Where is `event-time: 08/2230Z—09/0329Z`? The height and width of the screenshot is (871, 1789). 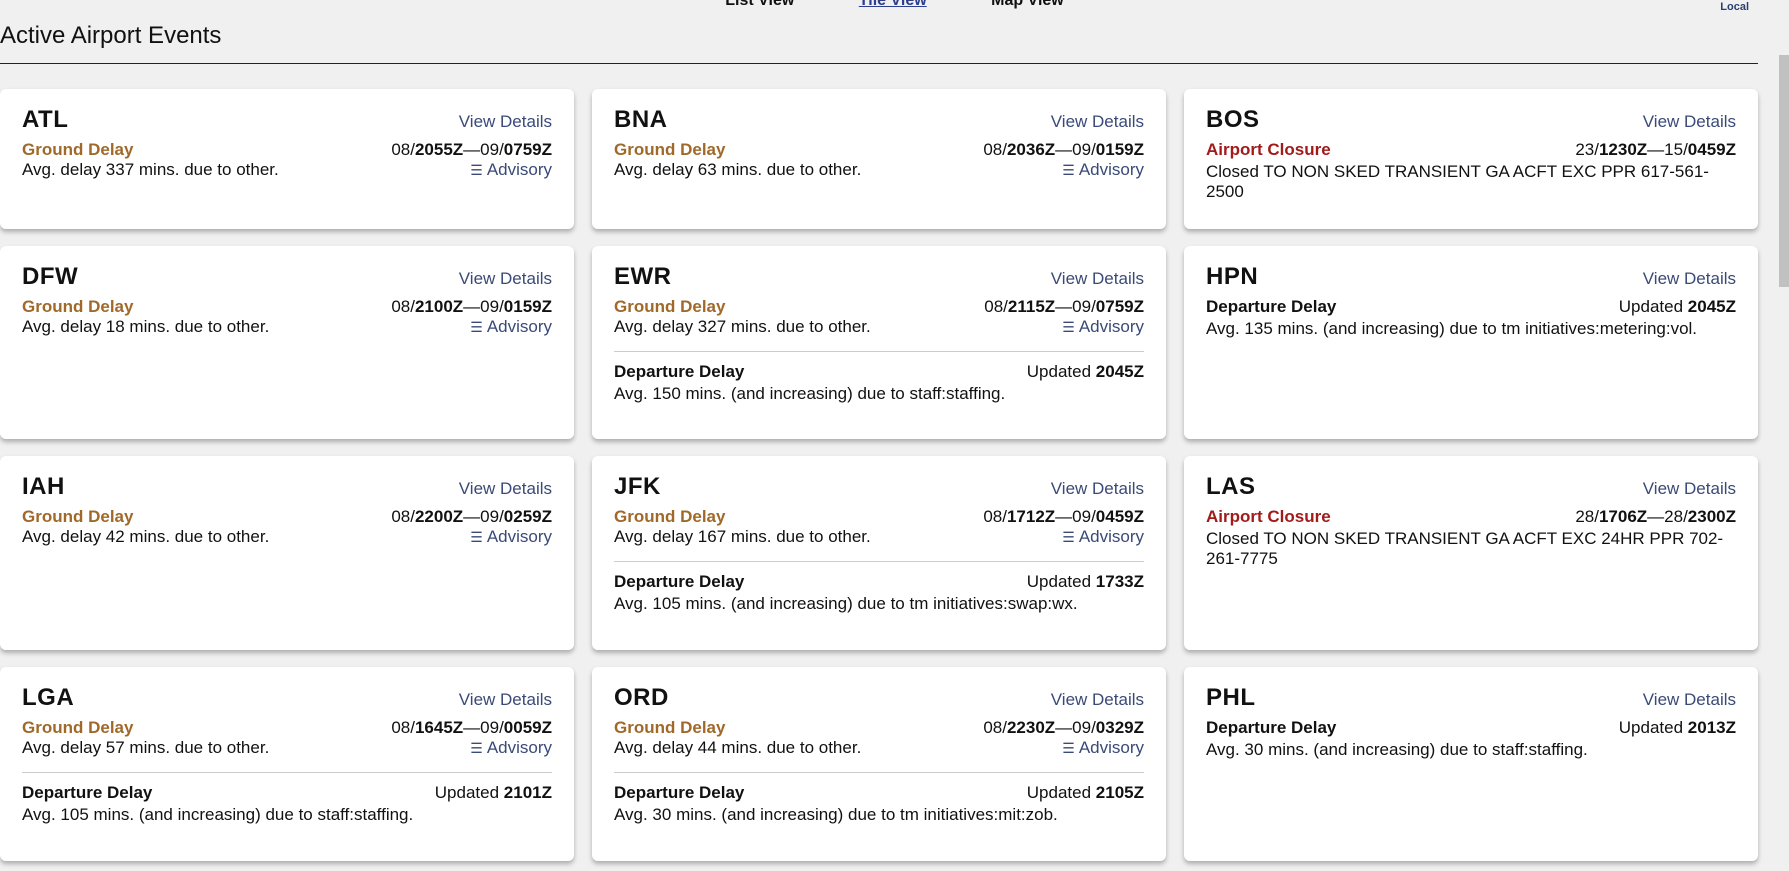
event-time: 08/2230Z—09/0329Z is located at coordinates (1063, 727).